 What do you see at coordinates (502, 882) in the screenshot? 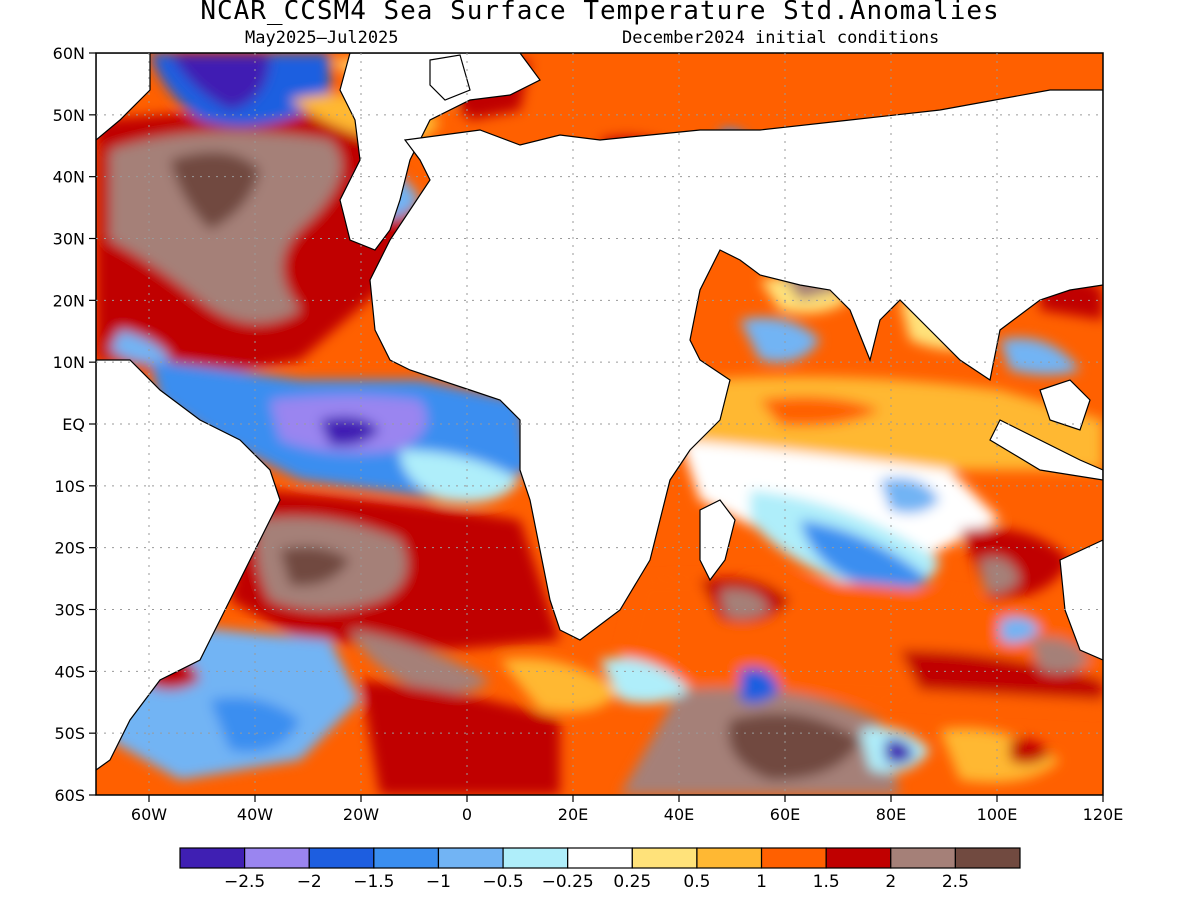
I see `colorbar-label: −0.5` at bounding box center [502, 882].